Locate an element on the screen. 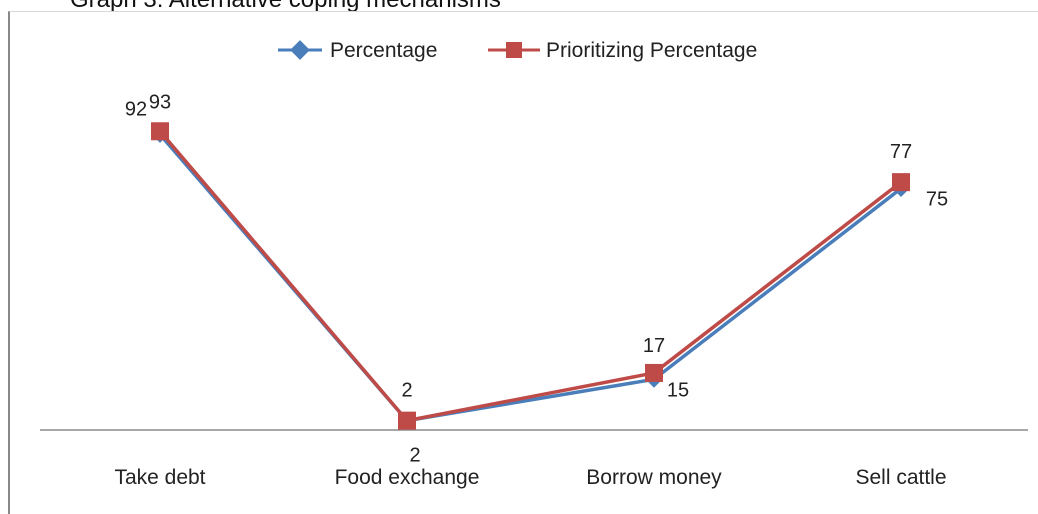  legend-item-percentage: Percentage is located at coordinates (357, 50).